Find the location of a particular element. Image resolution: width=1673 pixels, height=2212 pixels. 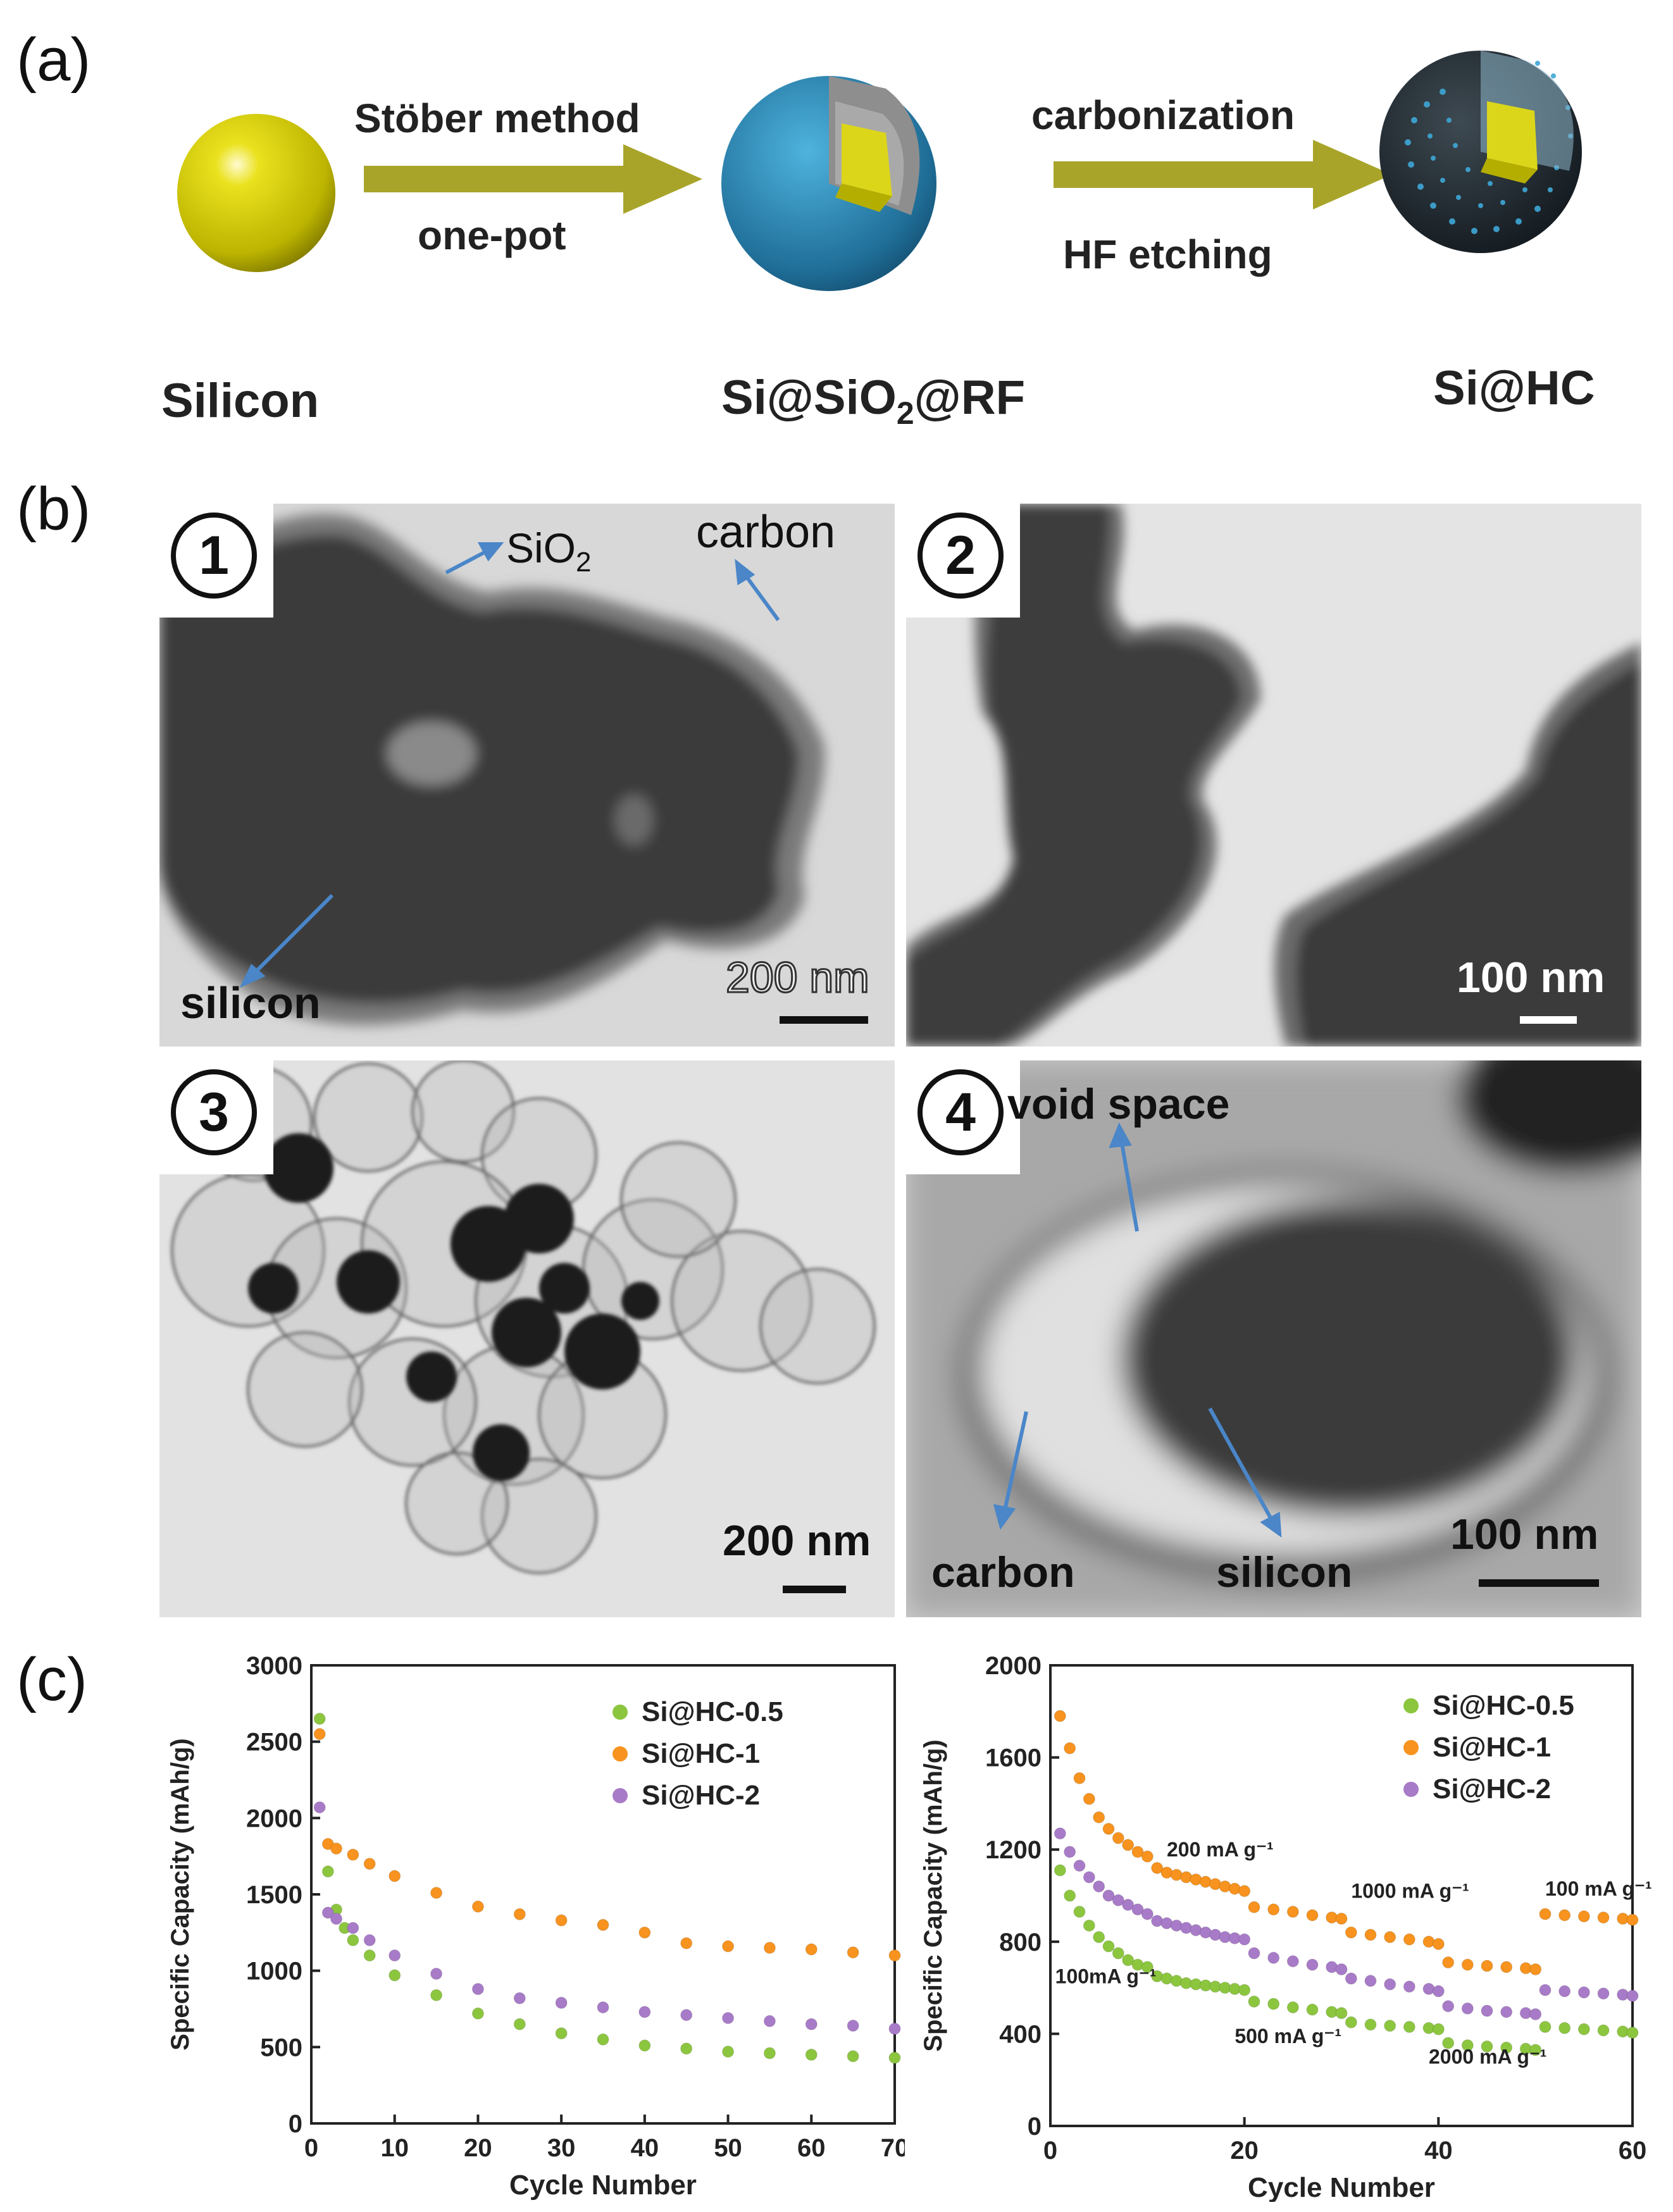

step2-top-label: carbonization is located at coordinates (1163, 115).